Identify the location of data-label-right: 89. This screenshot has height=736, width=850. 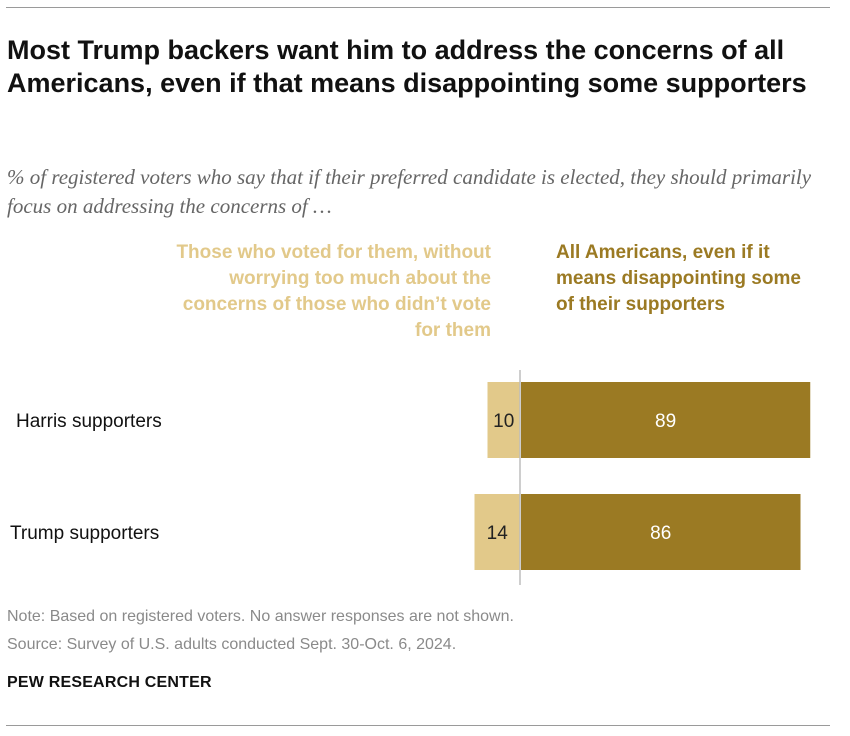
(665, 421).